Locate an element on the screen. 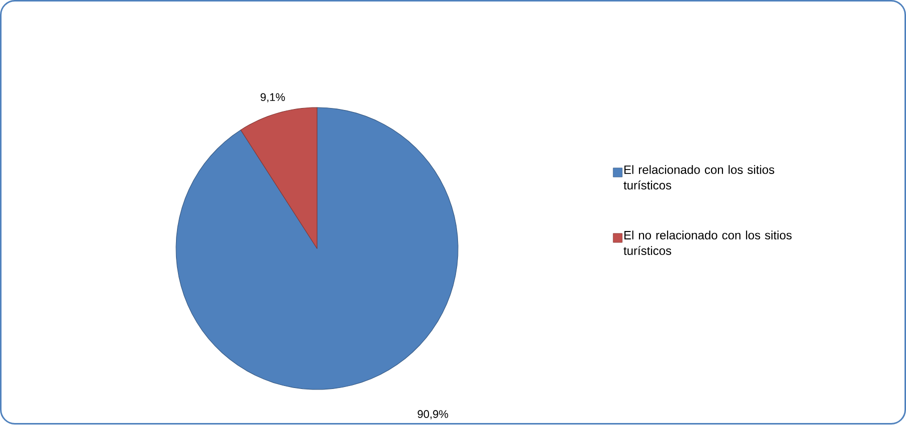 The width and height of the screenshot is (906, 425). data-label: 9,1% is located at coordinates (272, 98).